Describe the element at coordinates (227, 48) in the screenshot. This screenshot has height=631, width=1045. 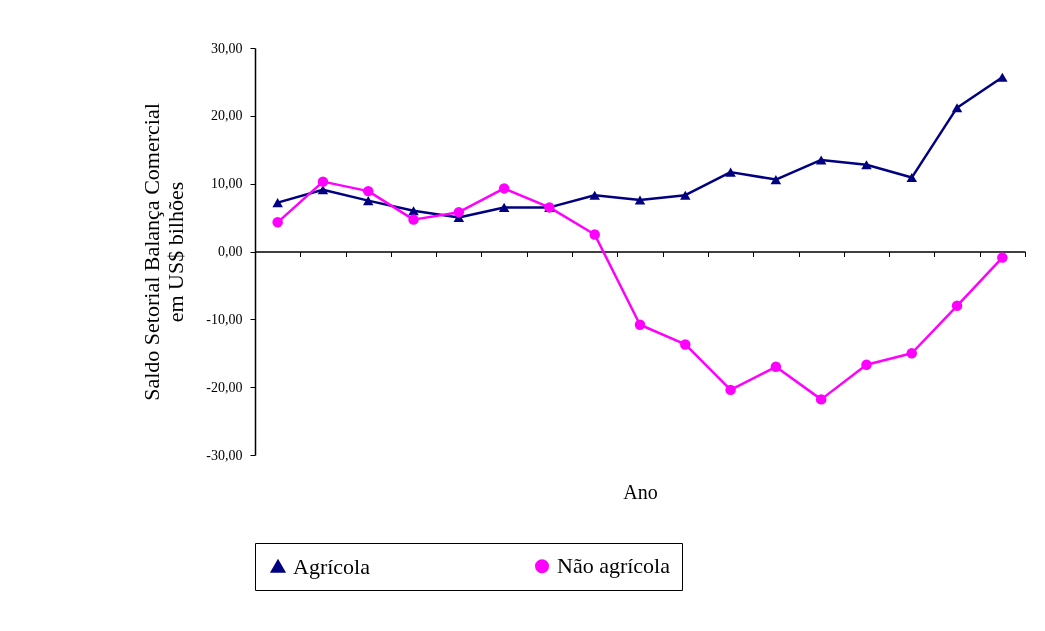
I see `y-tick-label: 30,00` at that location.